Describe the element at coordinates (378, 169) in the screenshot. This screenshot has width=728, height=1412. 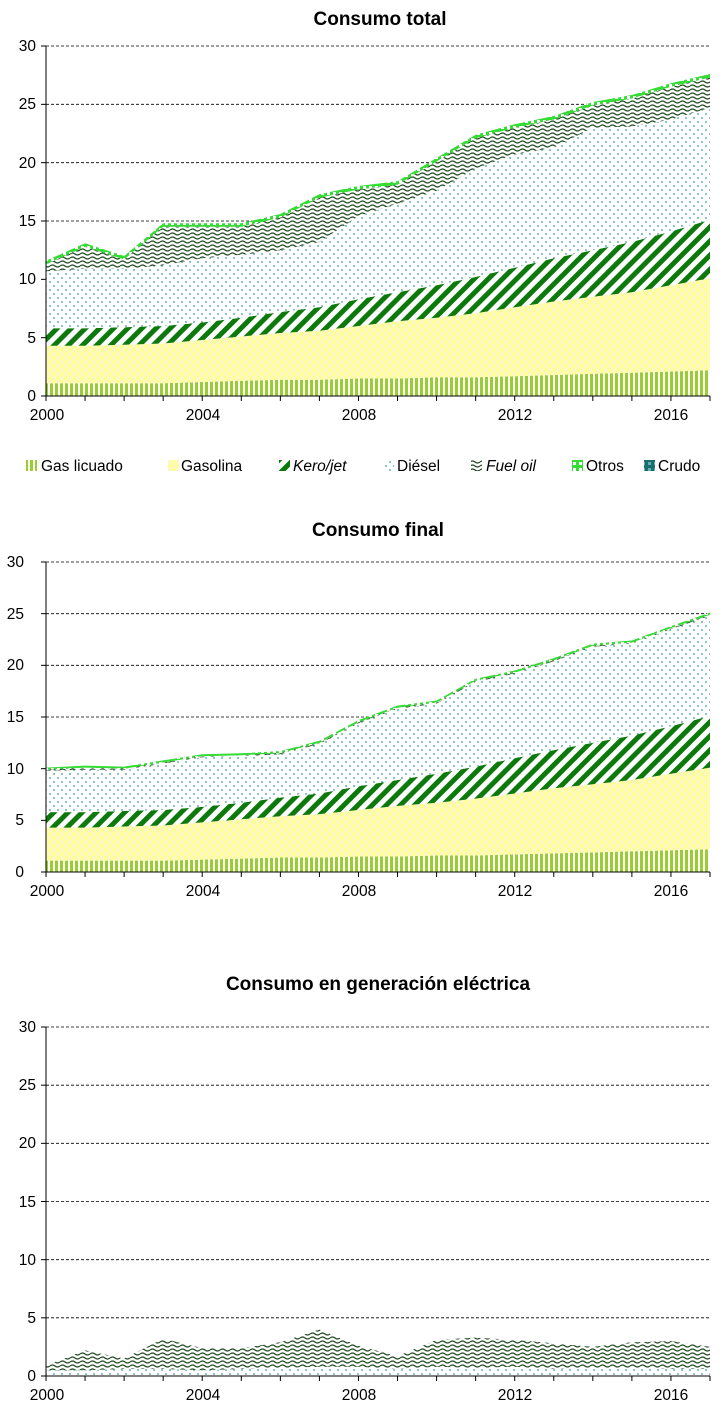
I see `area-otros` at that location.